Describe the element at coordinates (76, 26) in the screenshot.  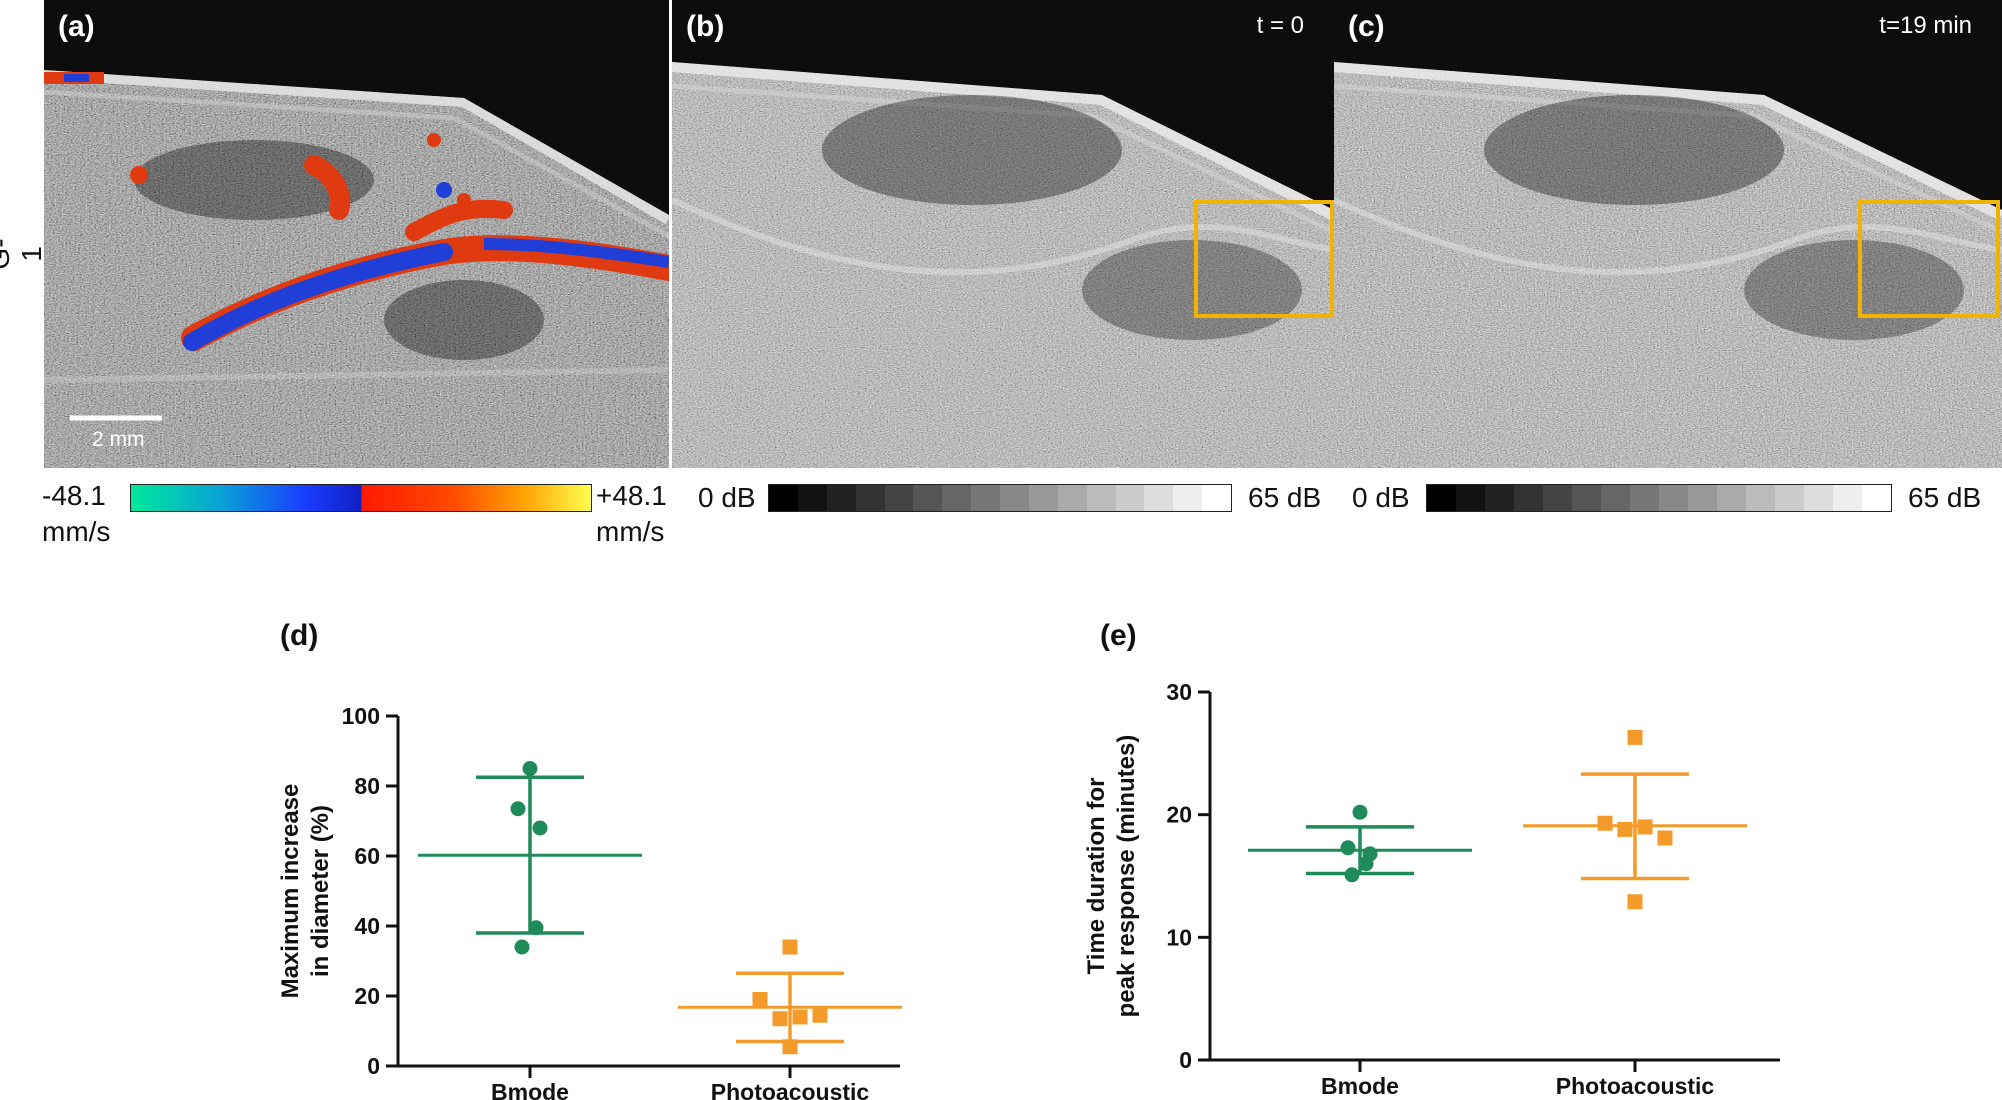
I see `panel-label: (a)` at that location.